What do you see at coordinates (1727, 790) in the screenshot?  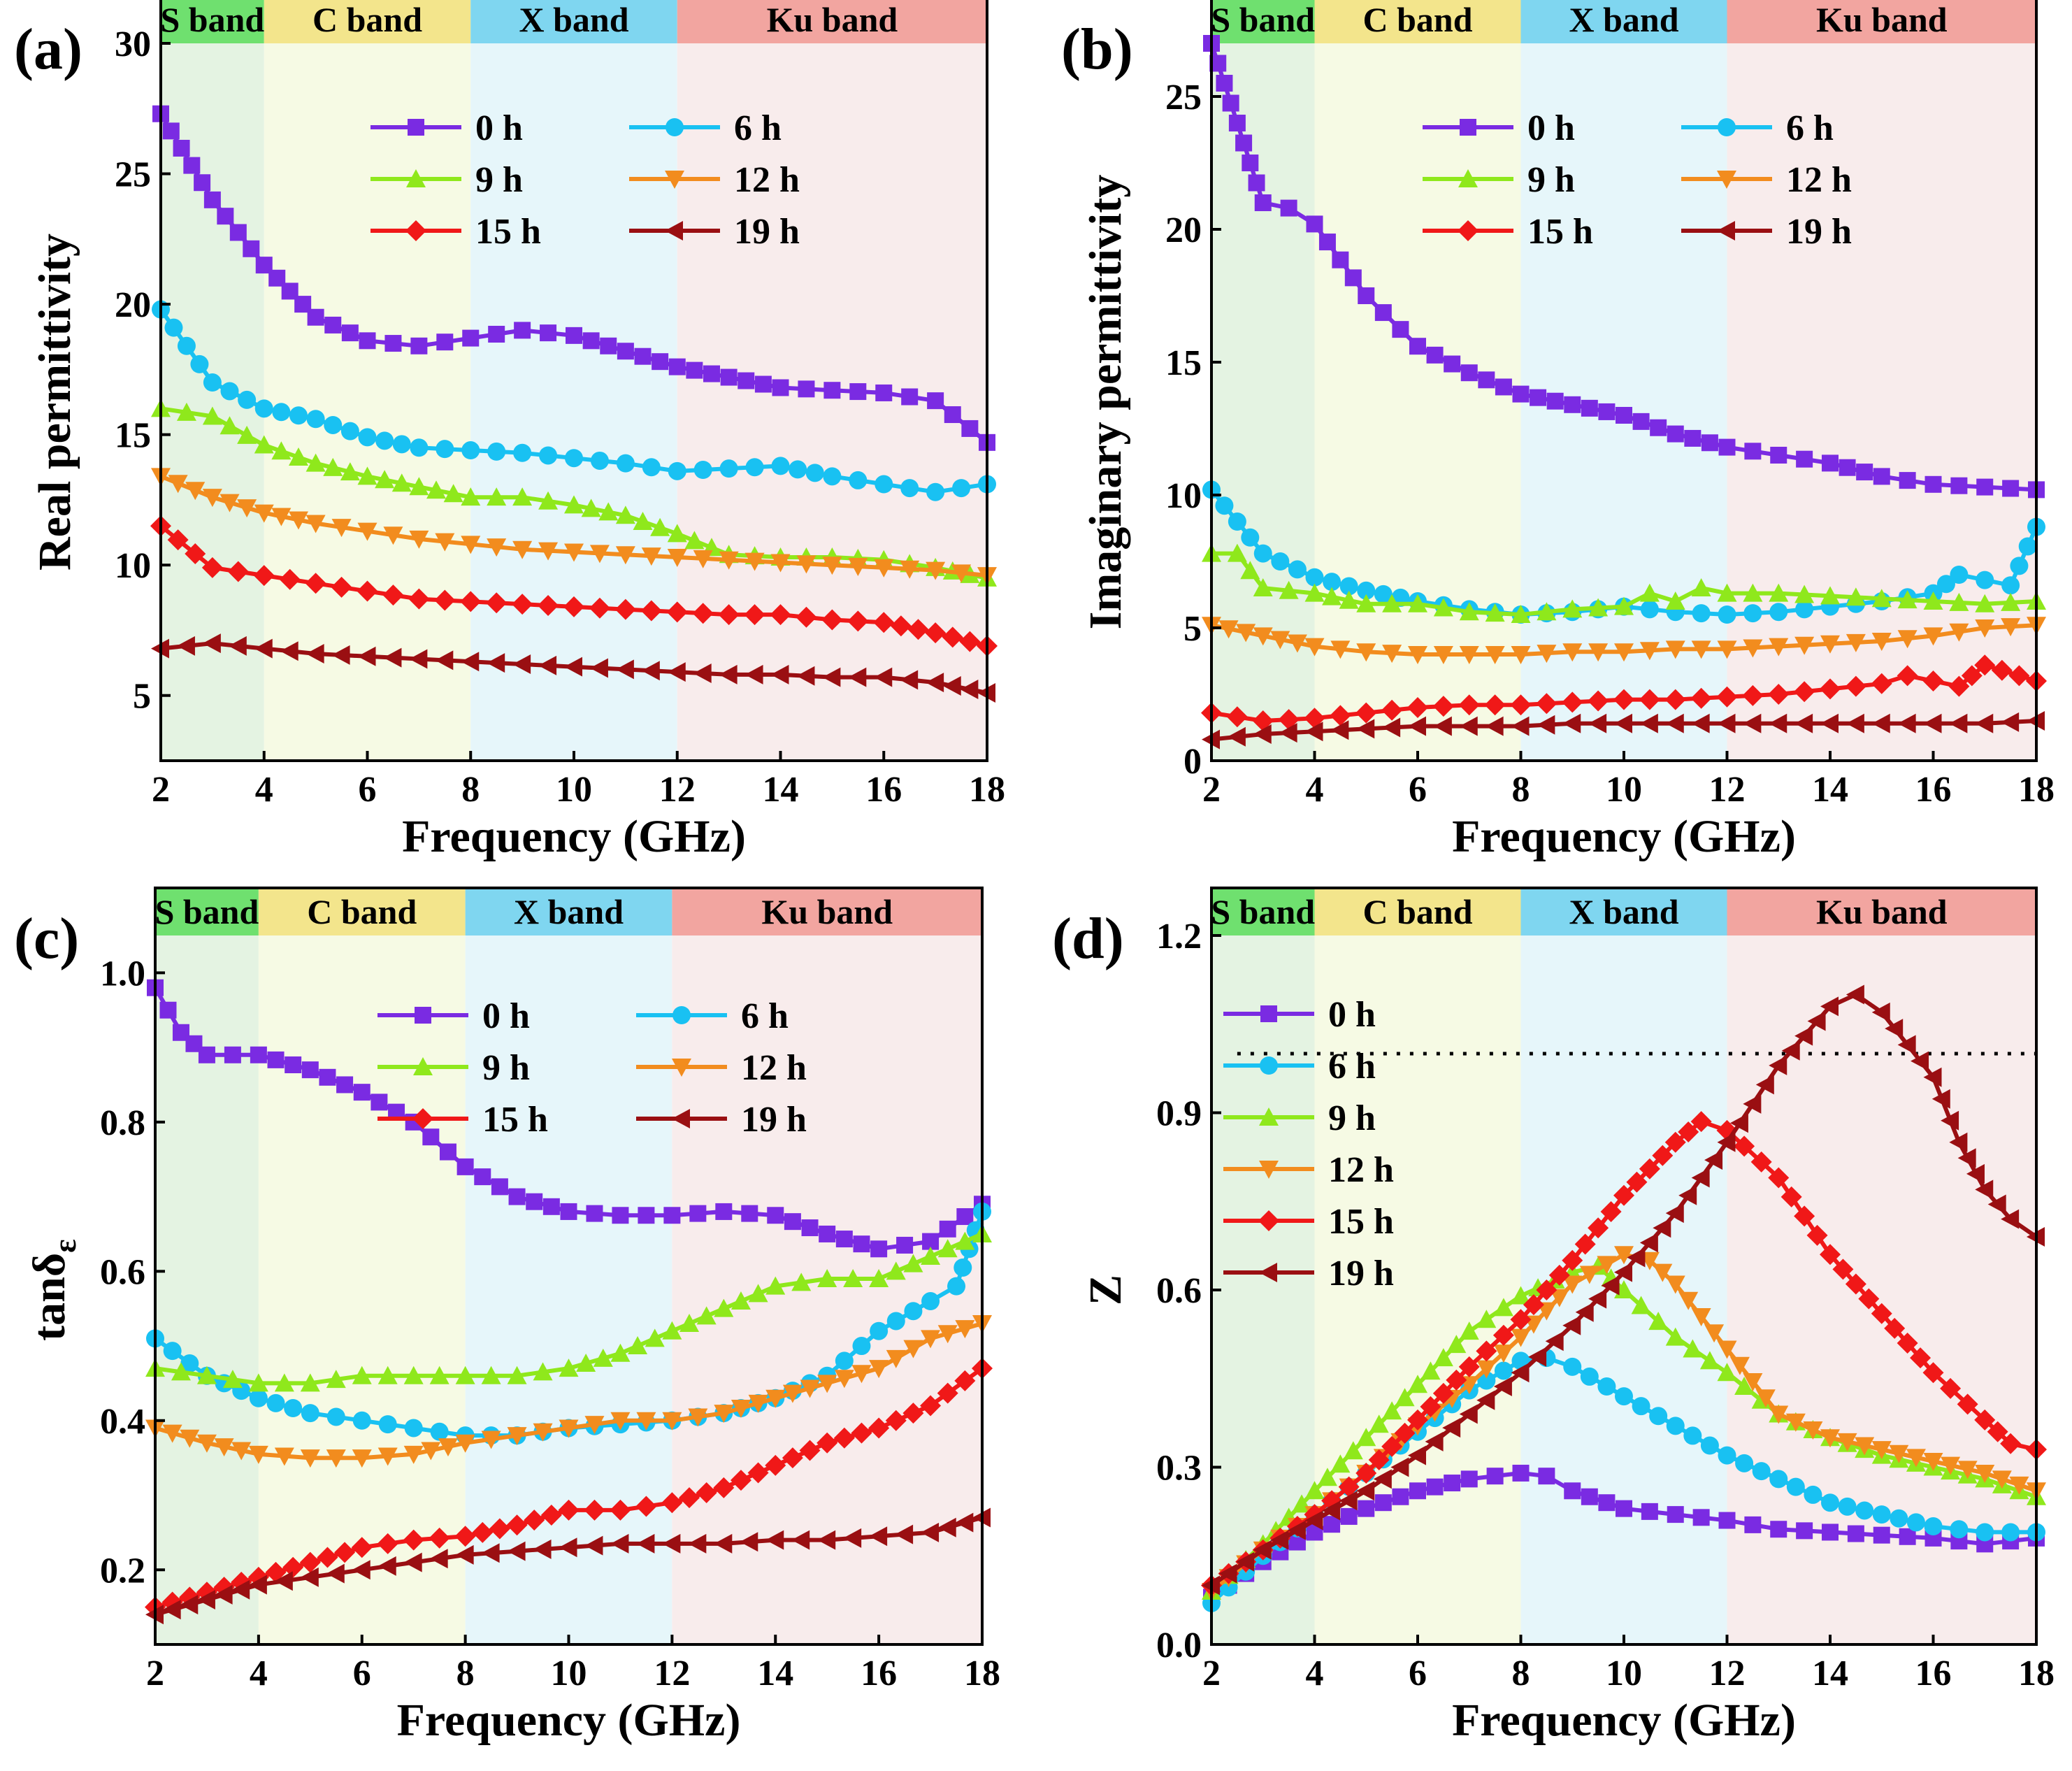 I see `x-tick-label: 12` at bounding box center [1727, 790].